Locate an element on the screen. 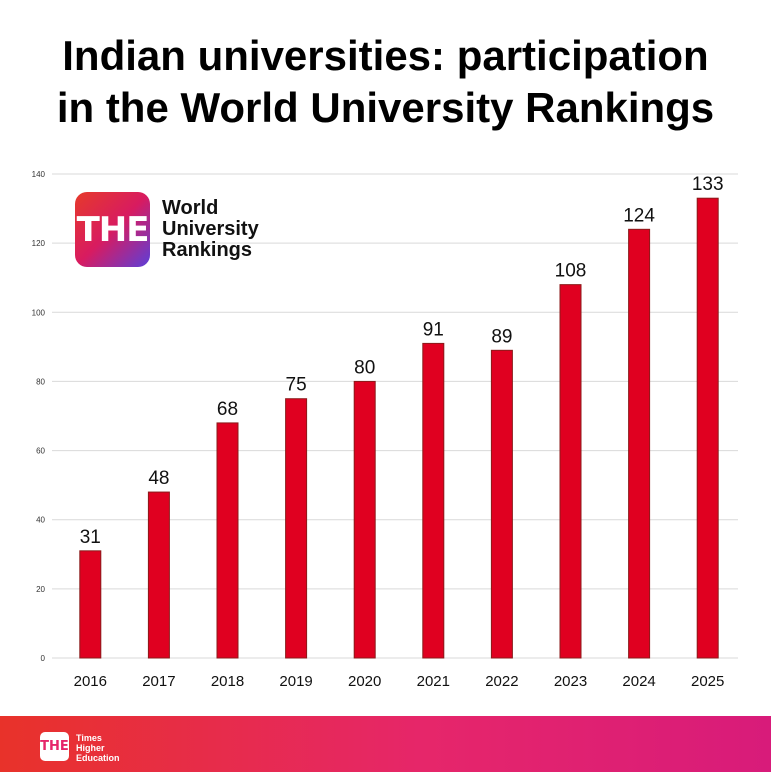 This screenshot has width=771, height=772. y-tick-label: 100 is located at coordinates (39, 312).